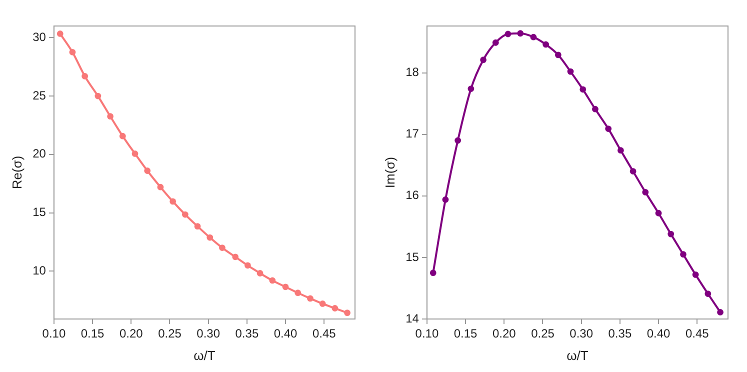 Image resolution: width=747 pixels, height=372 pixels. I want to click on y-tick-label: 30, so click(39, 37).